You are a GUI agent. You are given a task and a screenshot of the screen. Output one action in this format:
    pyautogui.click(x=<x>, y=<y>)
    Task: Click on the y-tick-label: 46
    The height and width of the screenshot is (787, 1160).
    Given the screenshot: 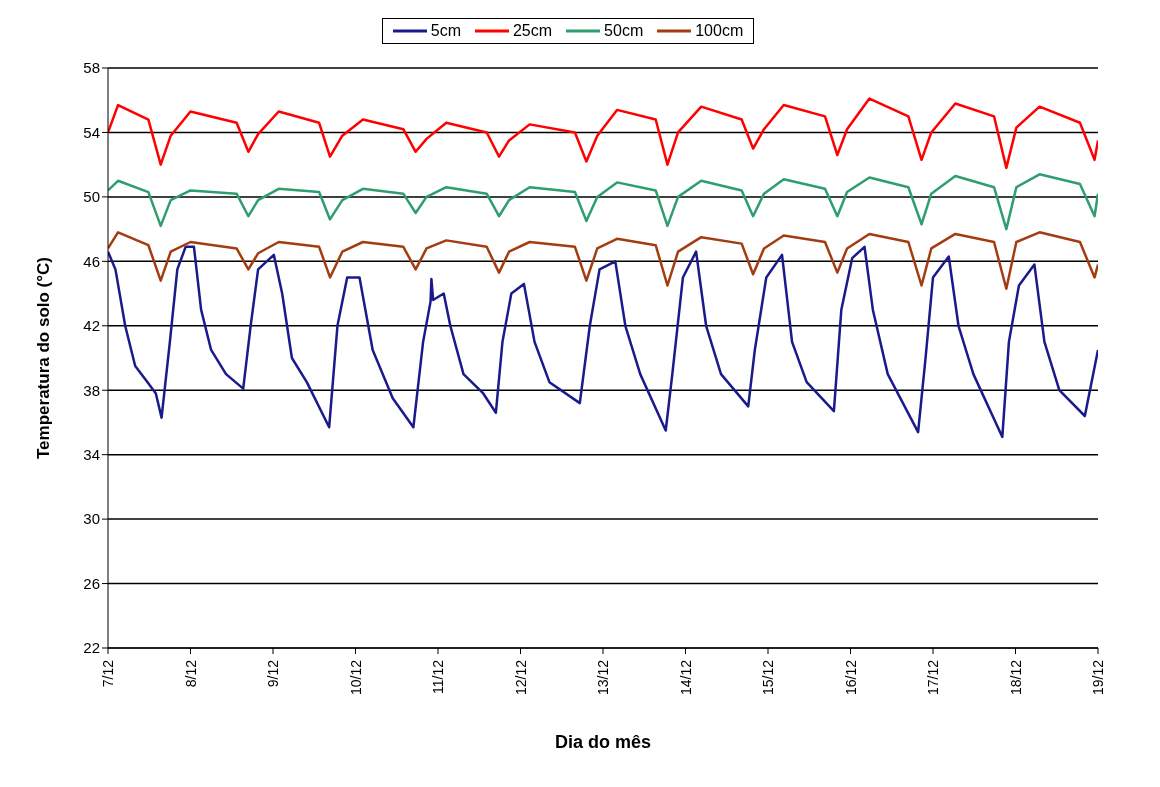 What is the action you would take?
    pyautogui.click(x=91, y=261)
    